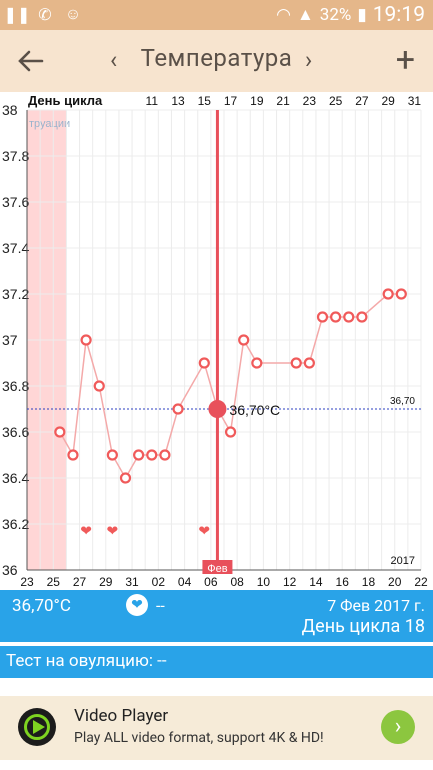  I want to click on ad-title: Video Player, so click(121, 716).